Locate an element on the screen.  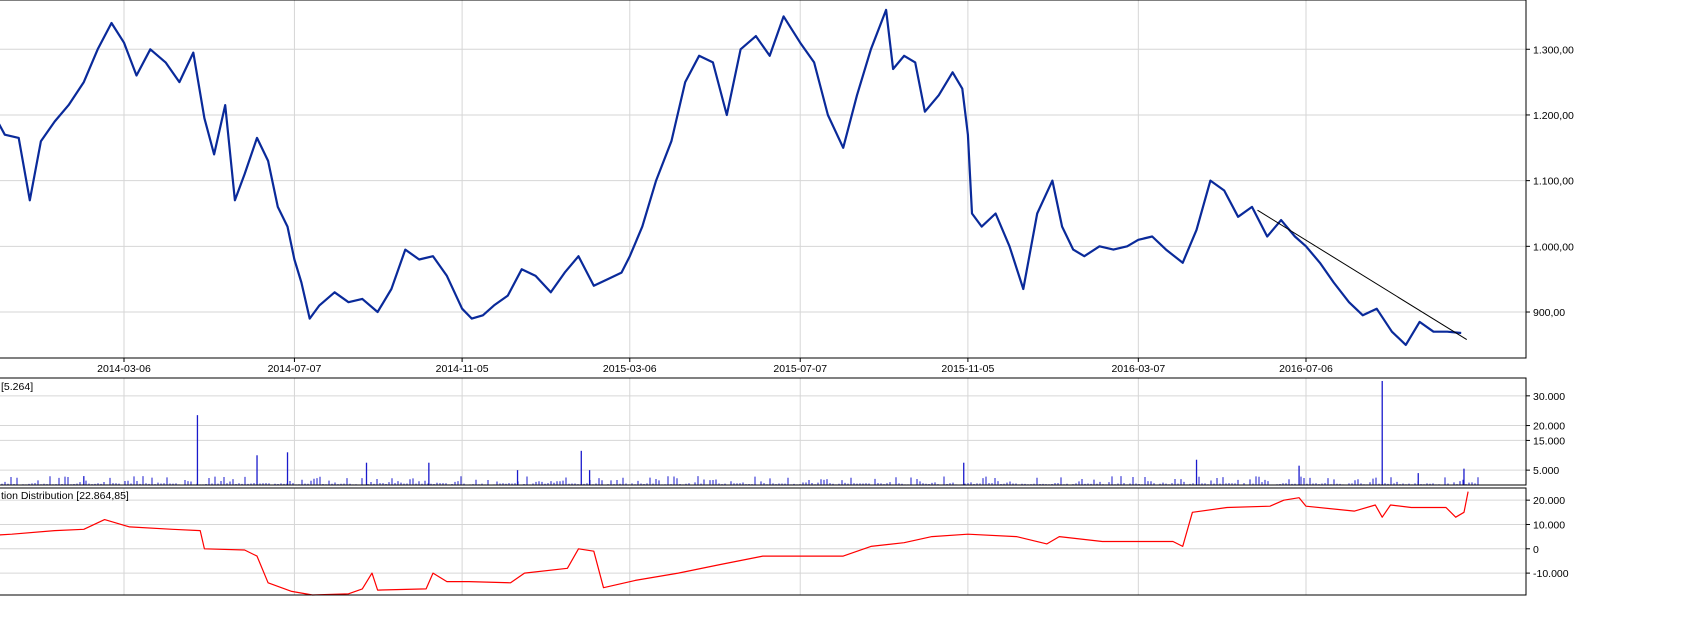
x-tick-label: 2016-03-07 is located at coordinates (1138, 369).